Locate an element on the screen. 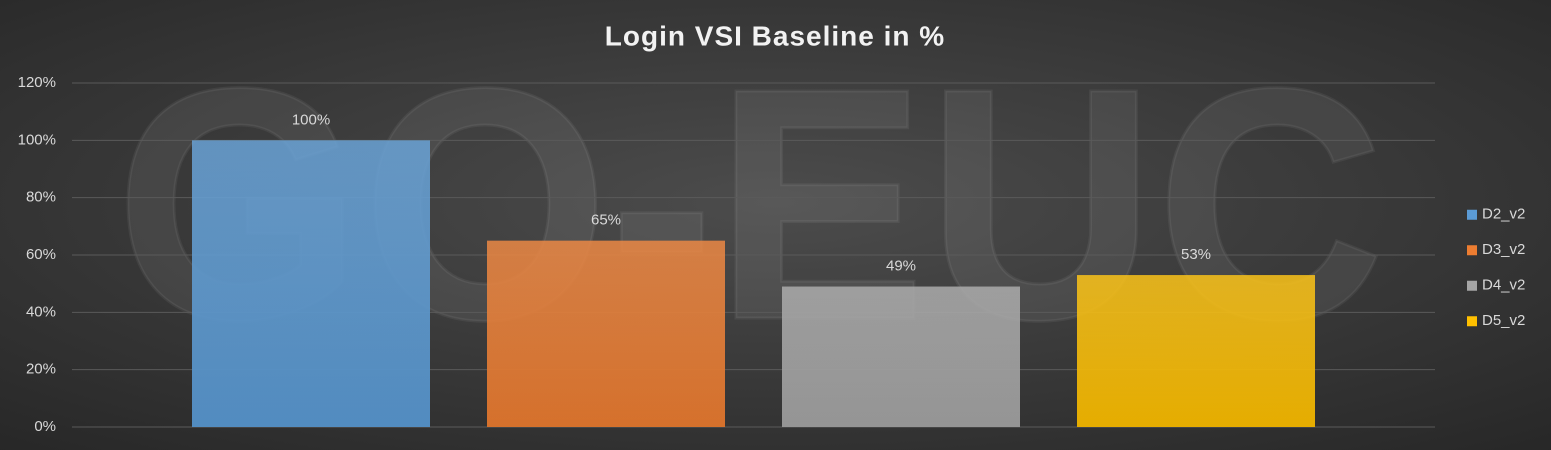 The height and width of the screenshot is (450, 1551). y-tick-label: 60% is located at coordinates (41, 254).